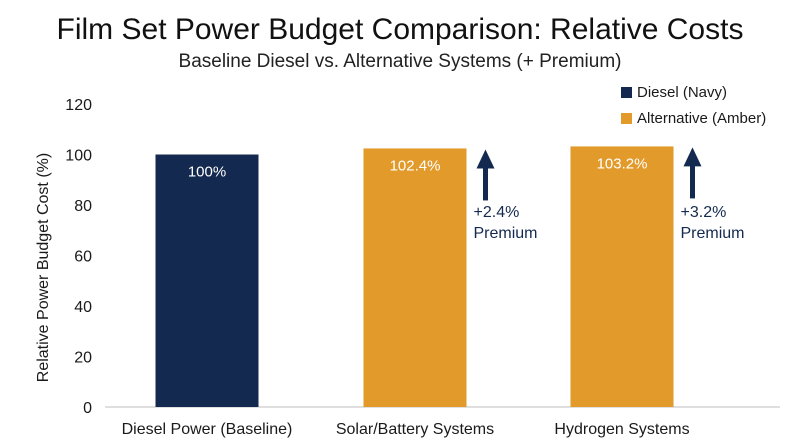  Describe the element at coordinates (43, 267) in the screenshot. I see `y-axis-label: Relative Power Budget Cost (%)` at that location.